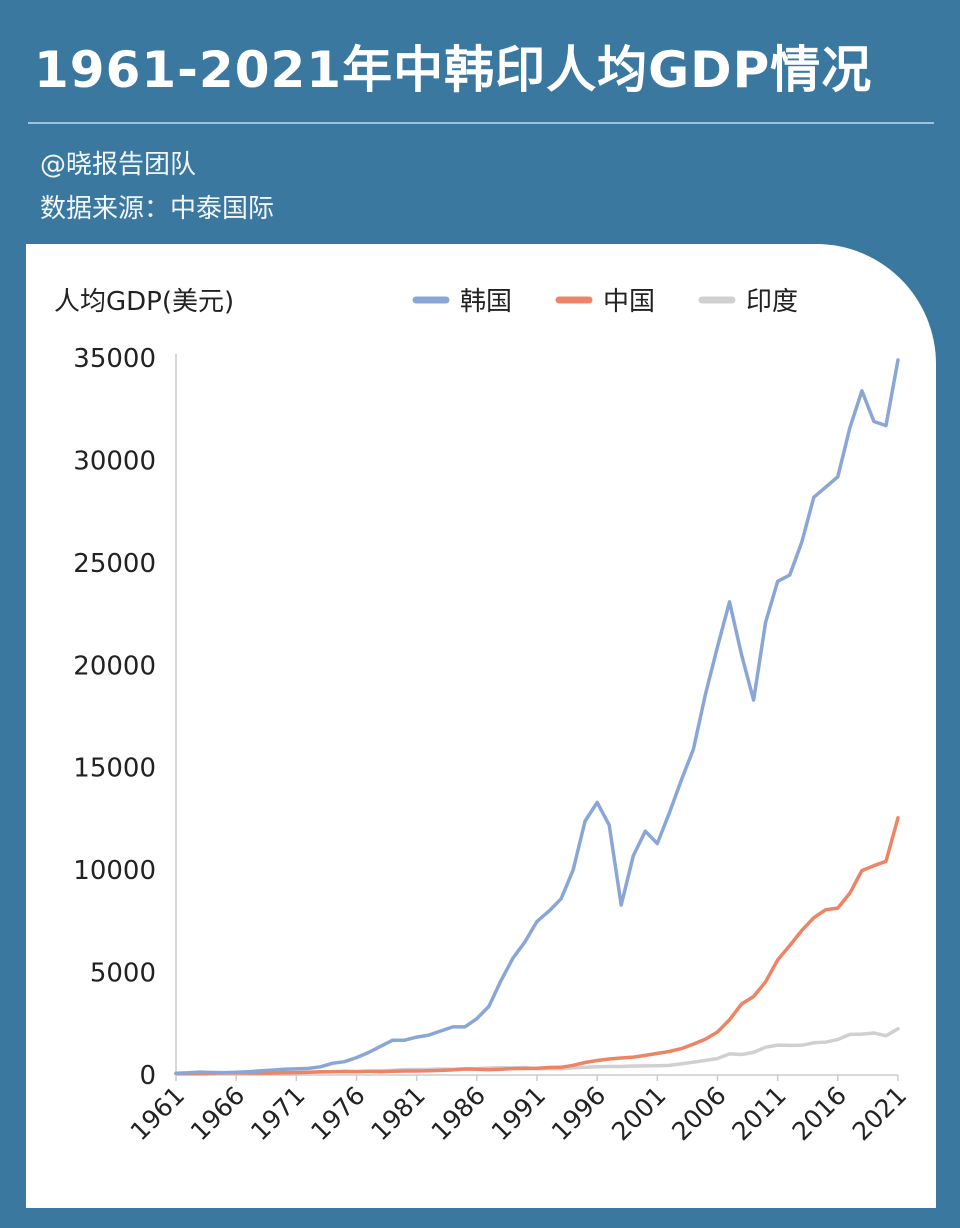  What do you see at coordinates (879, 1113) in the screenshot?
I see `x-tick-label: 2021` at bounding box center [879, 1113].